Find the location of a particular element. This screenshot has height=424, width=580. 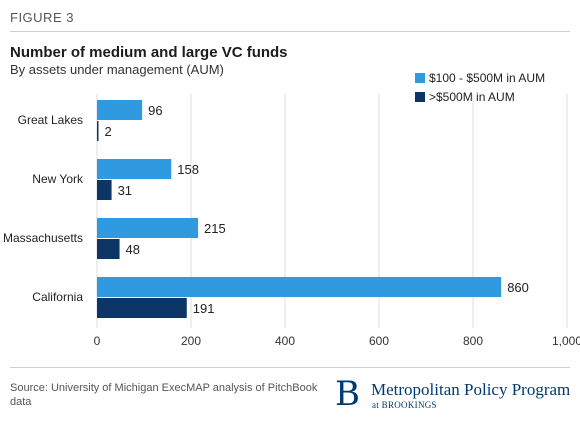

bar-value-label: 48 is located at coordinates (133, 249).